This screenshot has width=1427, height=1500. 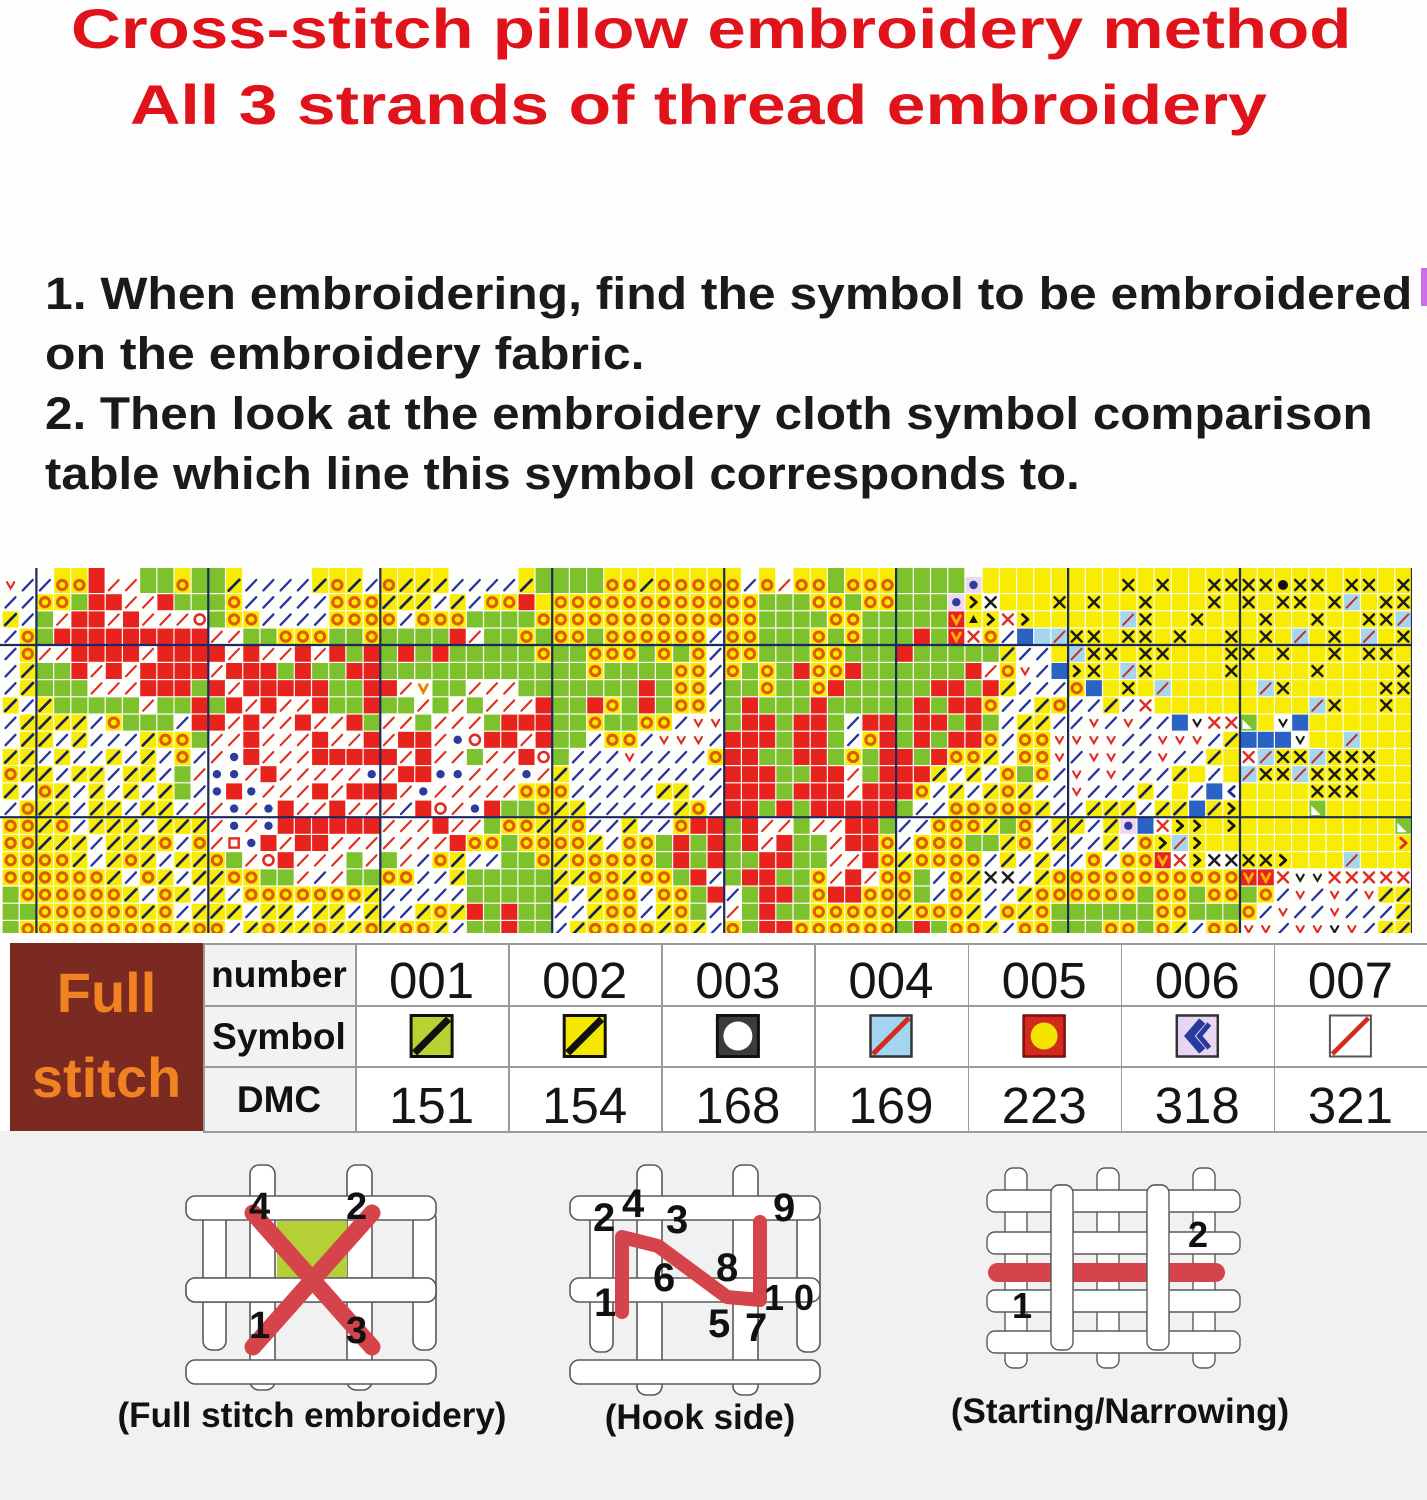 I want to click on svg-text: 8, so click(x=727, y=1268).